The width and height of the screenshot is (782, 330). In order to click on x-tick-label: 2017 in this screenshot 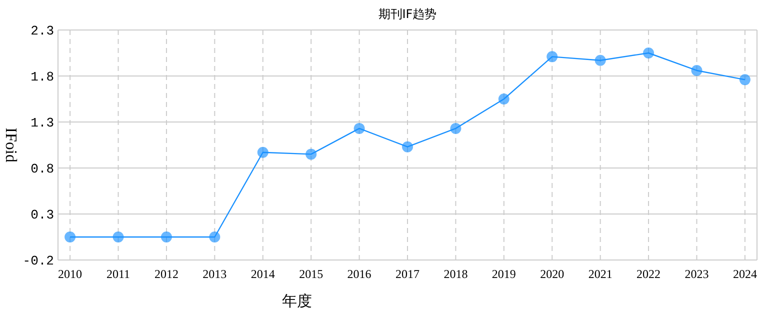, I will do `click(408, 274)`.